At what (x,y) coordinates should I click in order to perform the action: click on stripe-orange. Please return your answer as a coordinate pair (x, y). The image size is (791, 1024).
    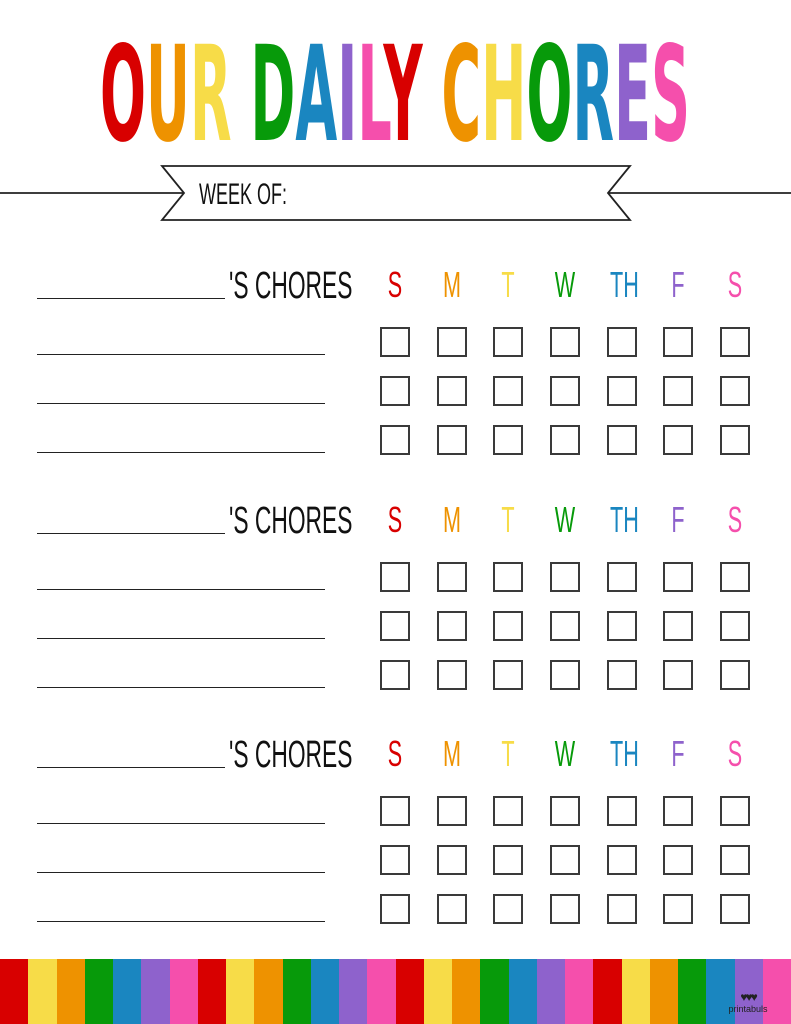
    Looking at the image, I should click on (70, 991).